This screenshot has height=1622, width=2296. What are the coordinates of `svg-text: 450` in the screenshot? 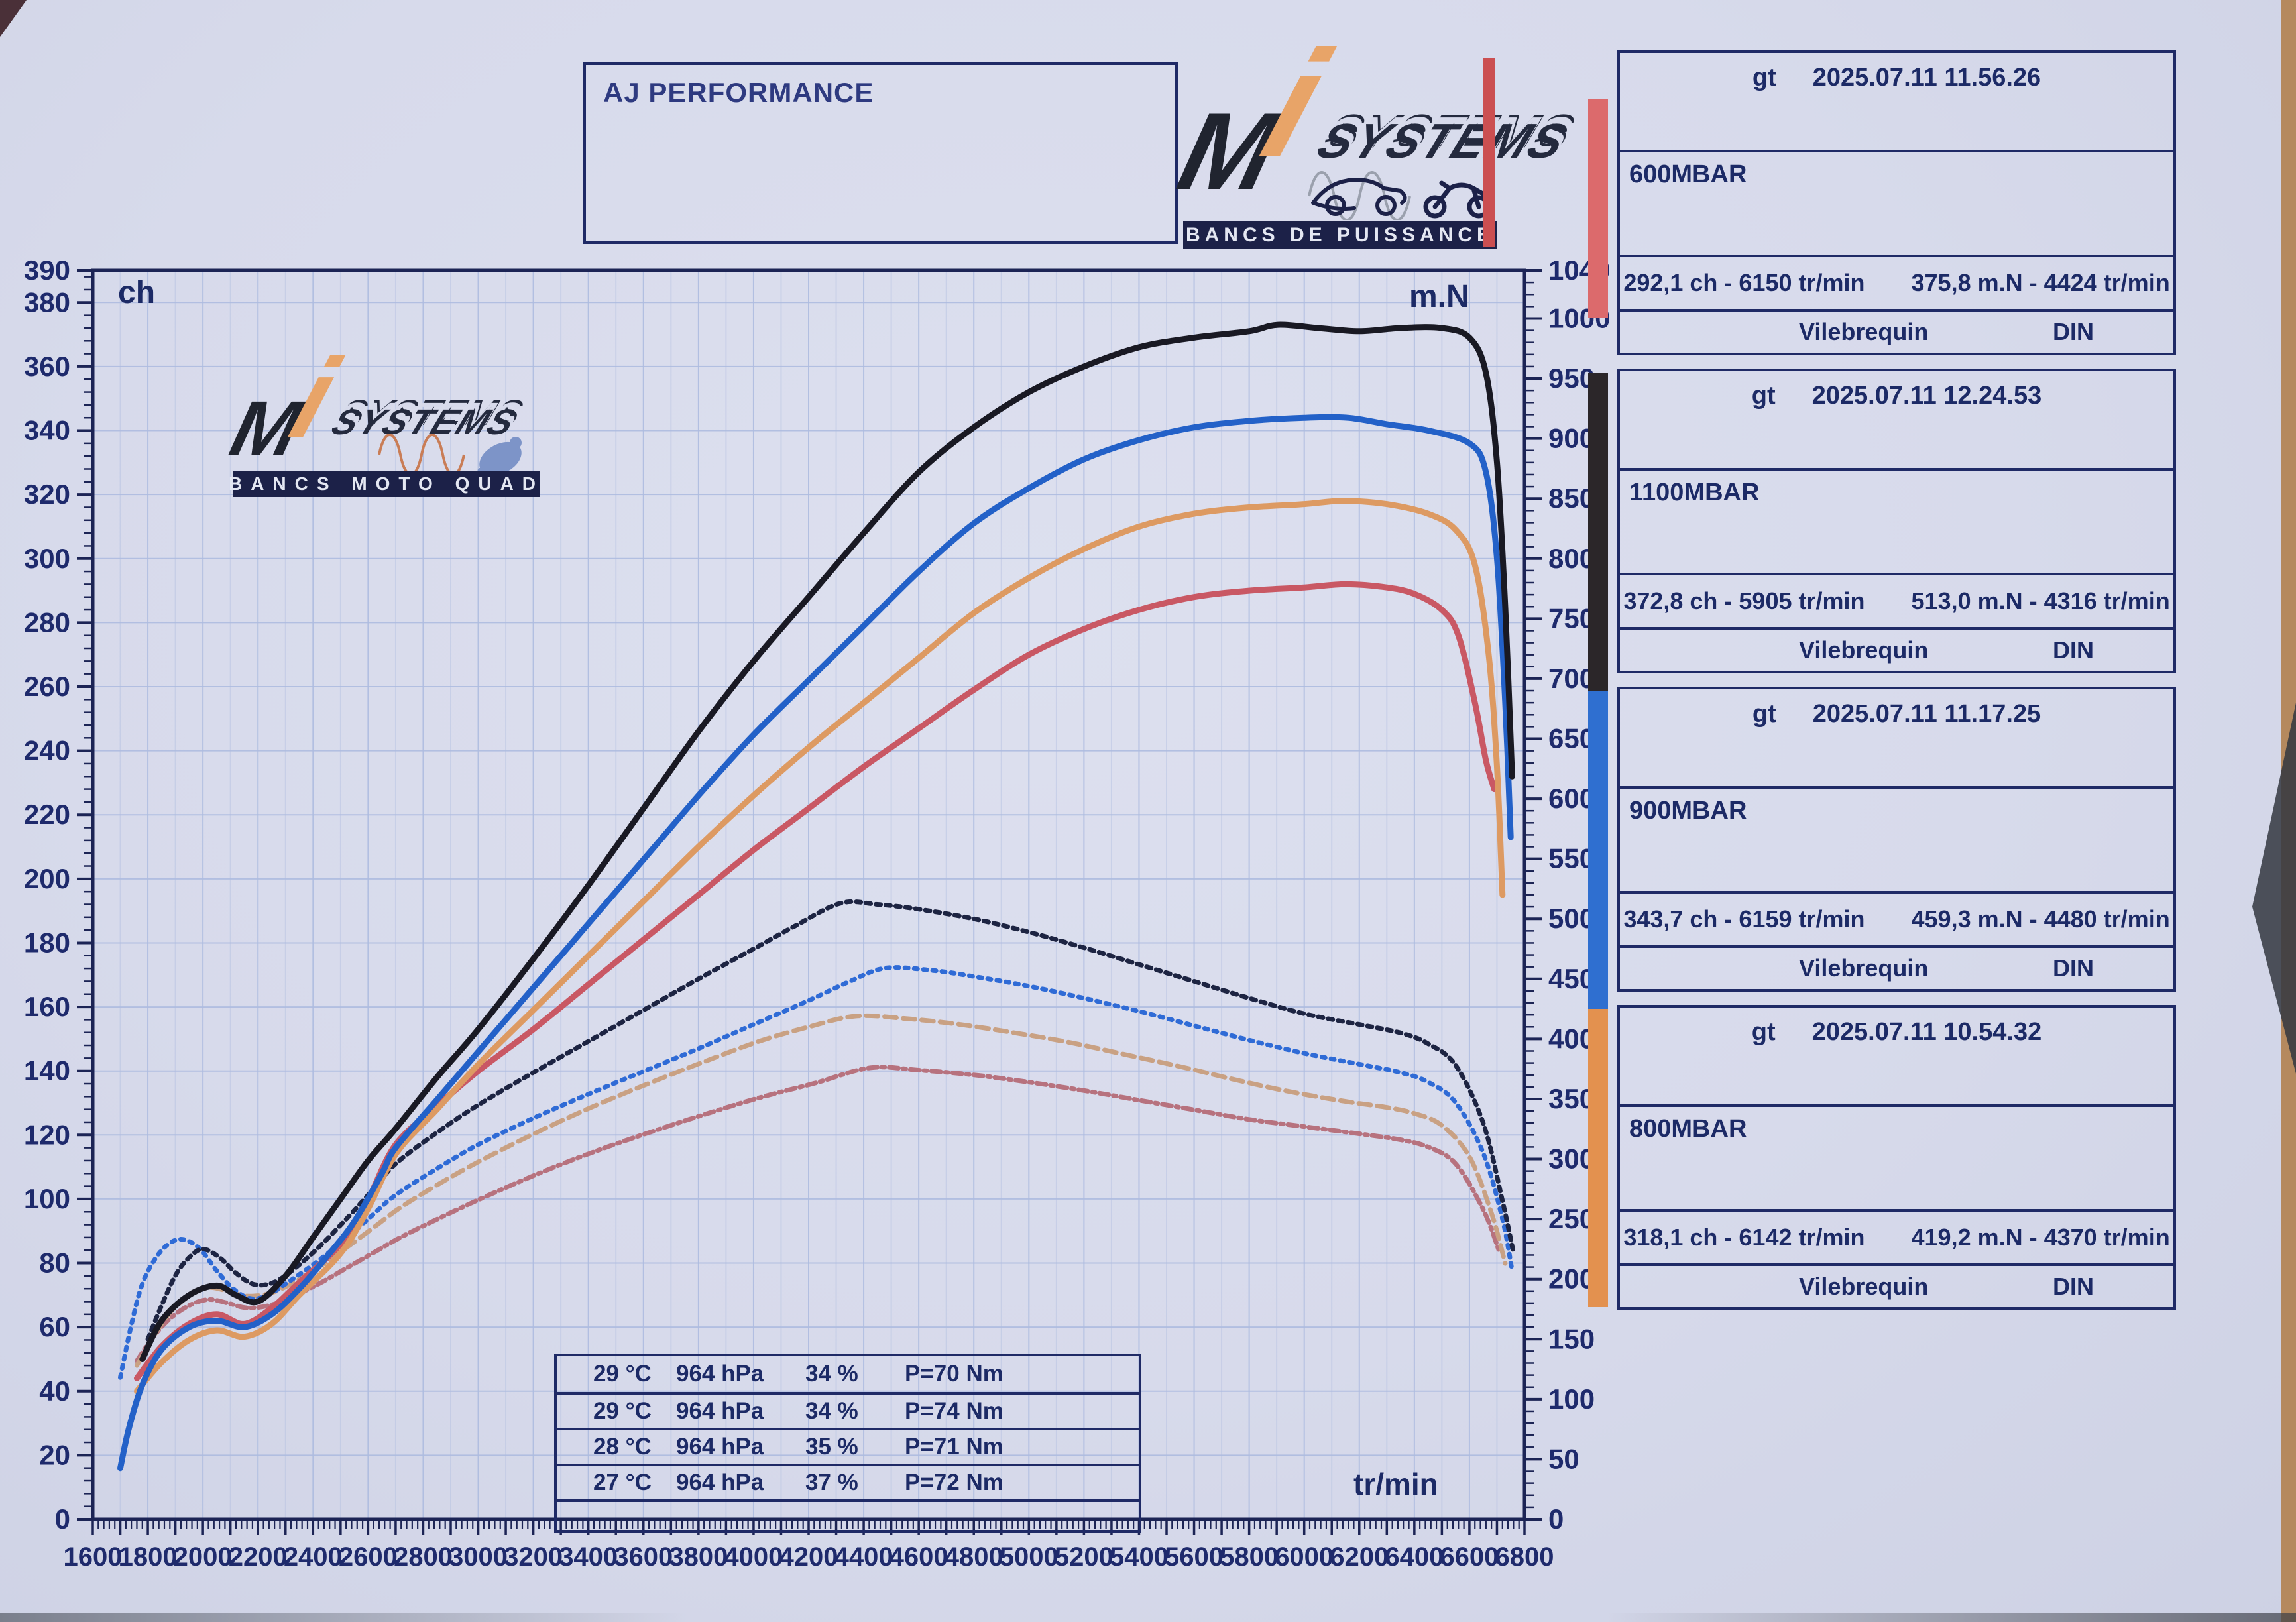 It's located at (1571, 978).